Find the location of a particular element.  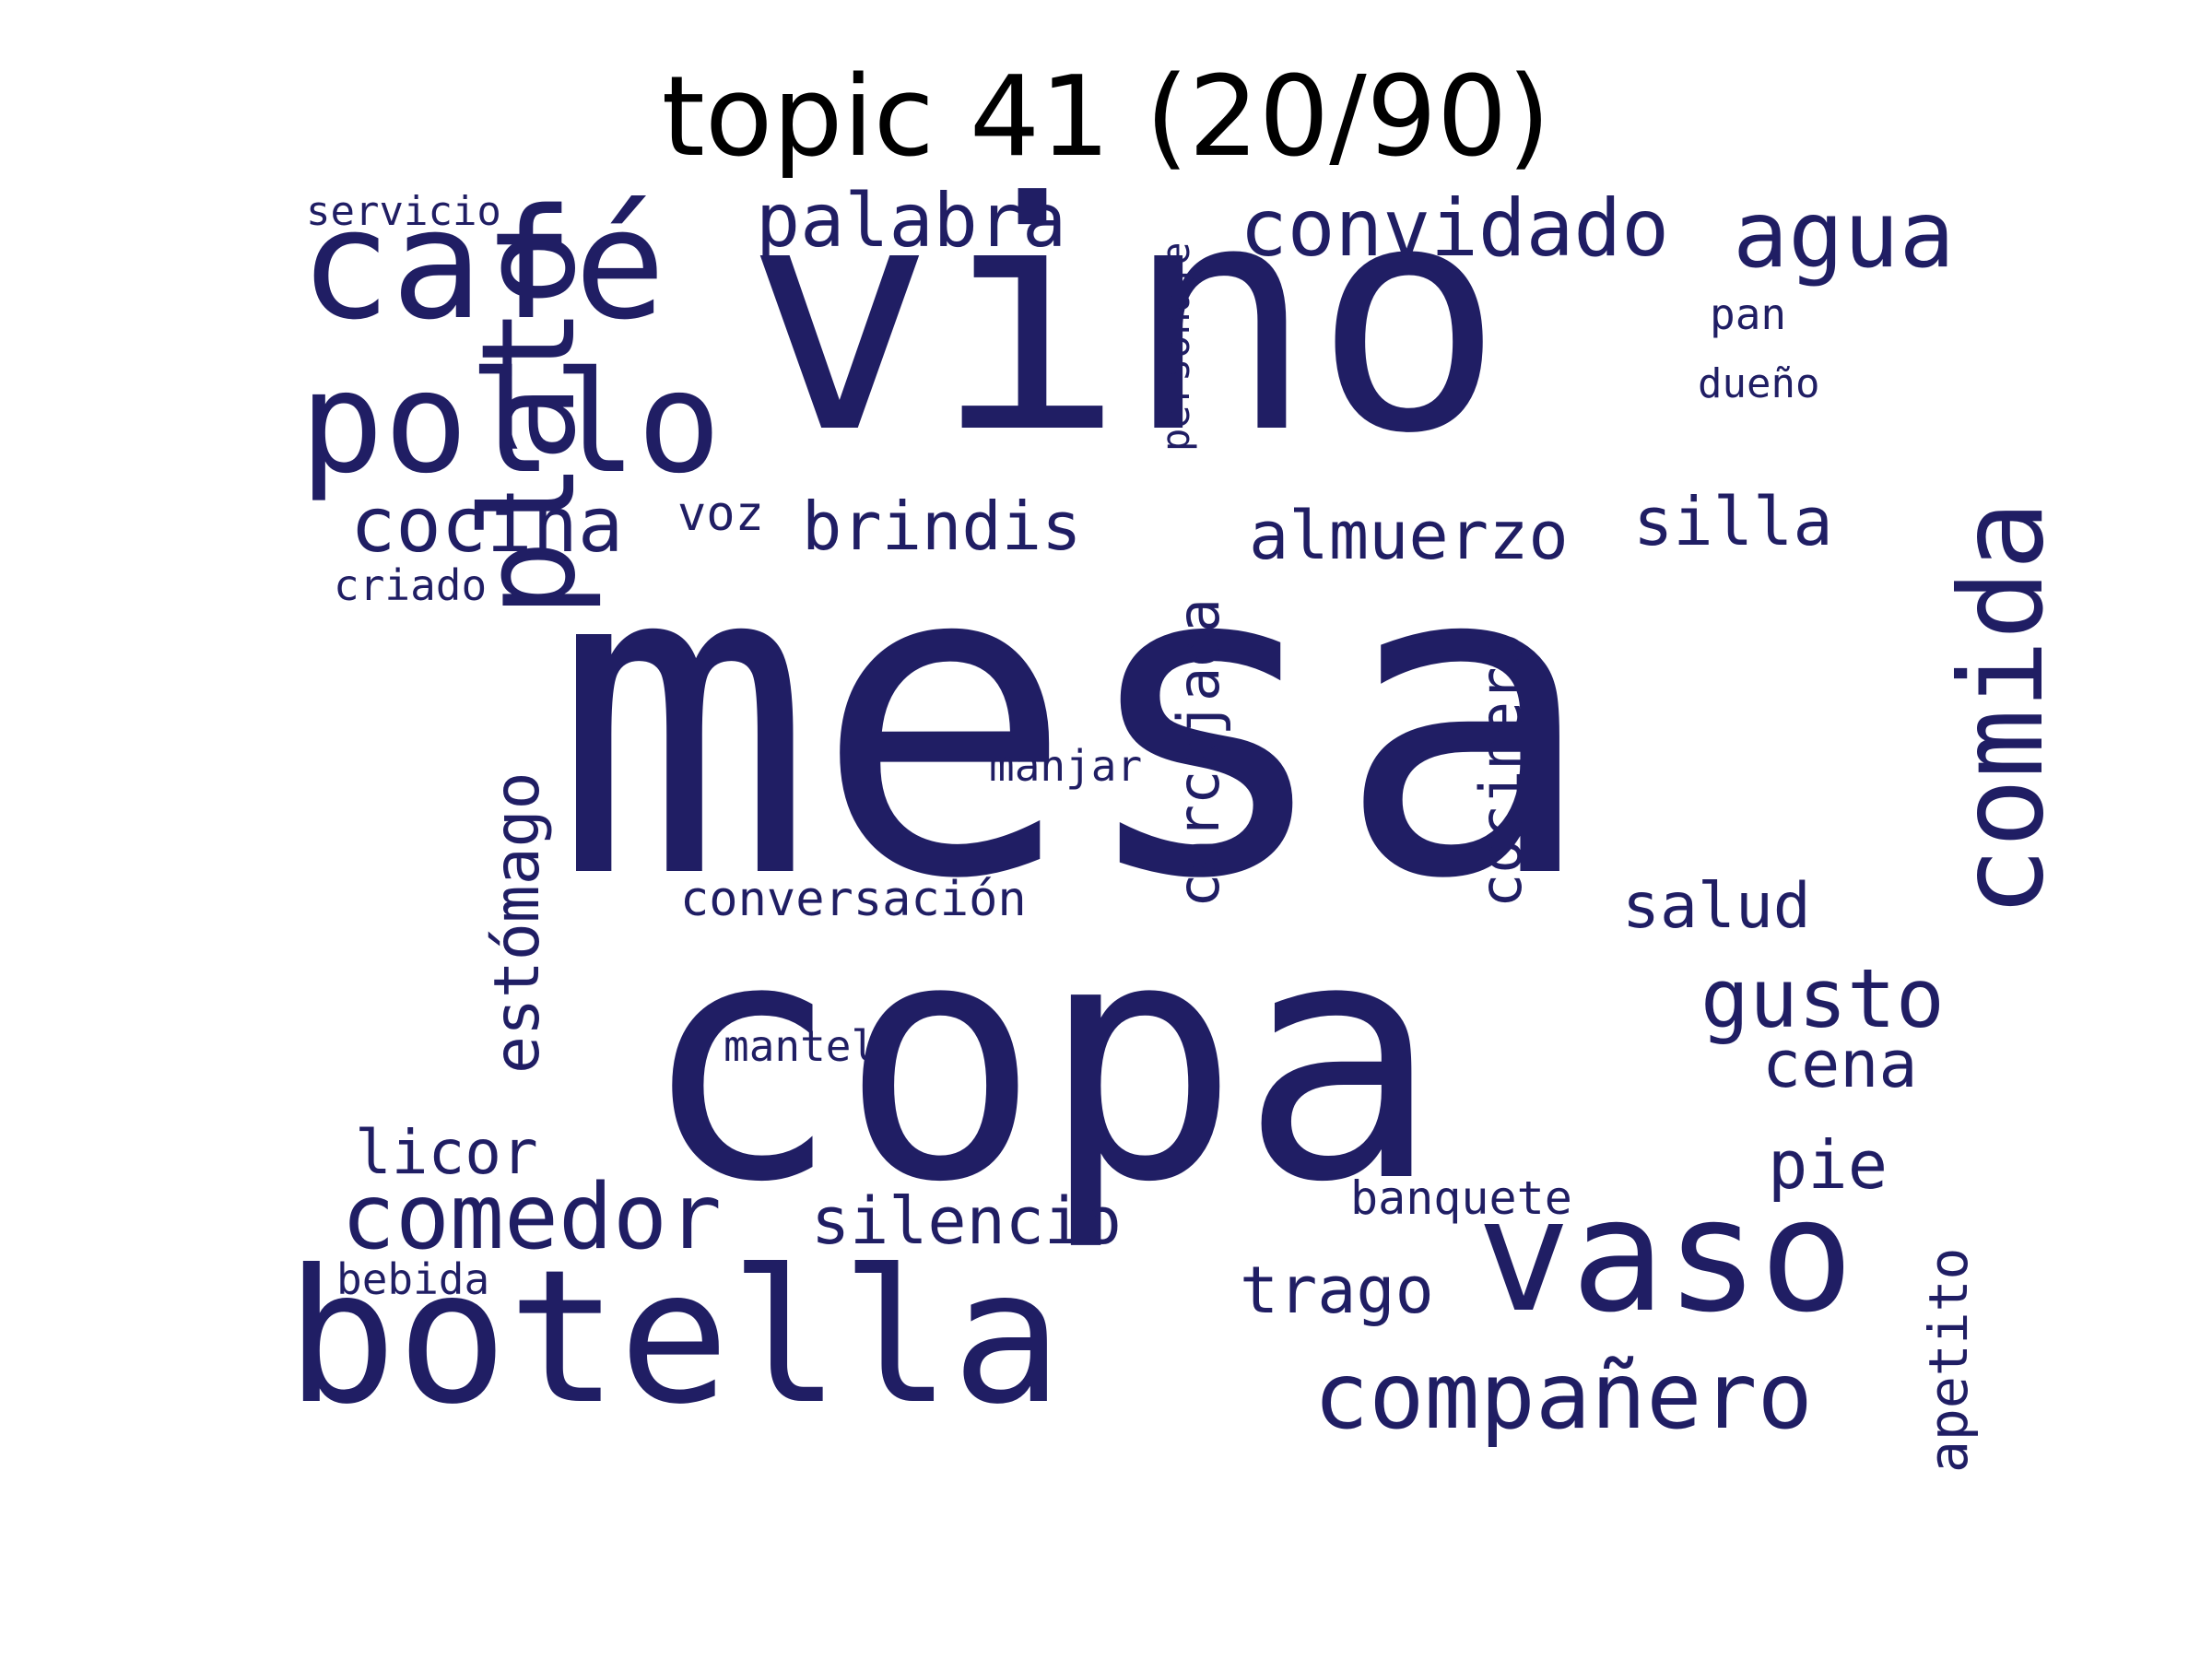

word-companero: compañero is located at coordinates (1563, 1396).